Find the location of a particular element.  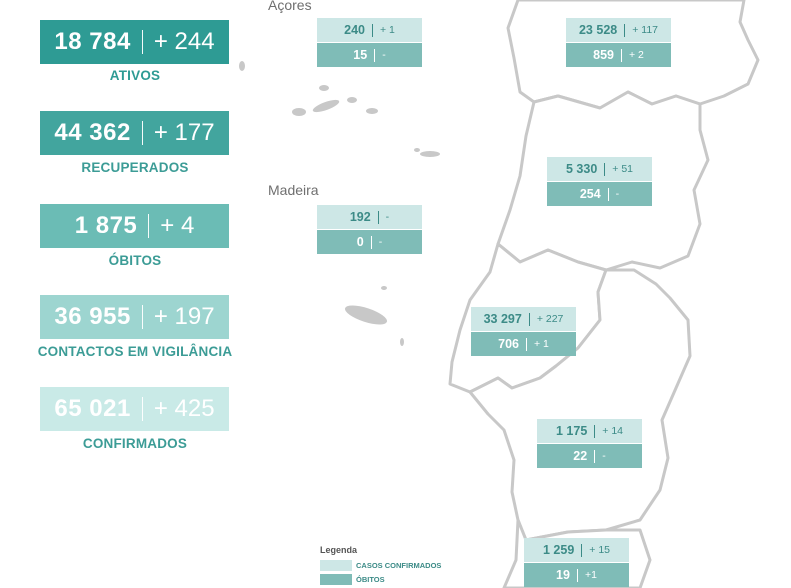

region-cases-row: 1 259 + 15 is located at coordinates (576, 550).